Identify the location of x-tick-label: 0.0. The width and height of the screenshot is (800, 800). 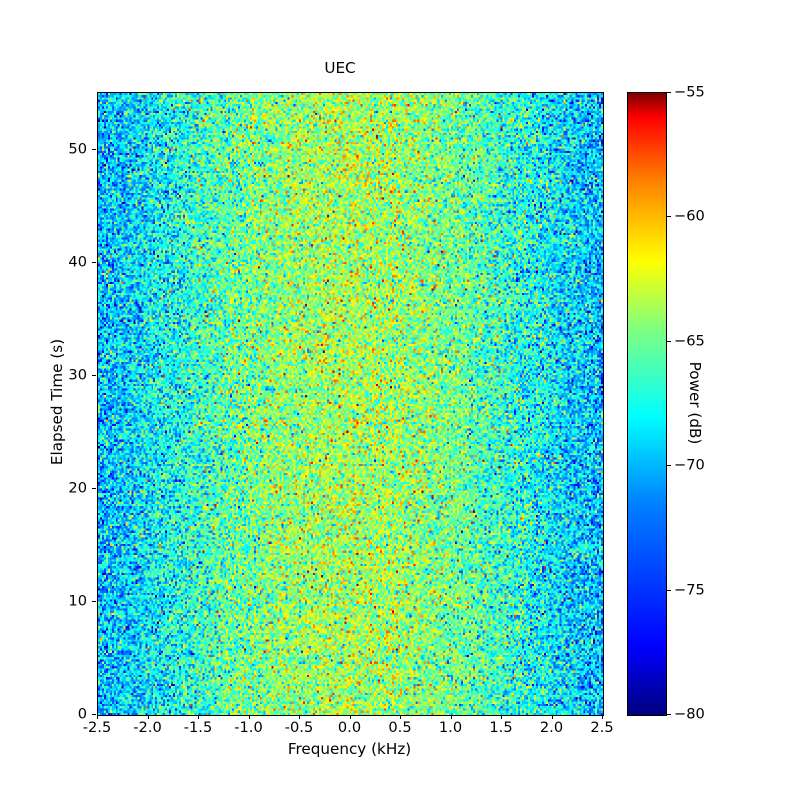
(349, 727).